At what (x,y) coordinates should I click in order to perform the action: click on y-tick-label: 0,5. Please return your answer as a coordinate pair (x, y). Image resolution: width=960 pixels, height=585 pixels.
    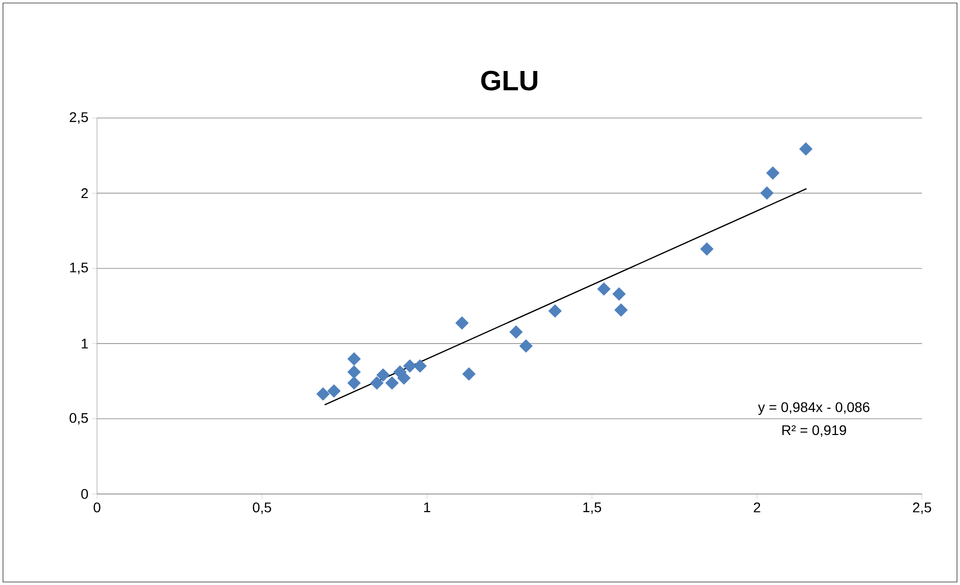
    Looking at the image, I should click on (79, 419).